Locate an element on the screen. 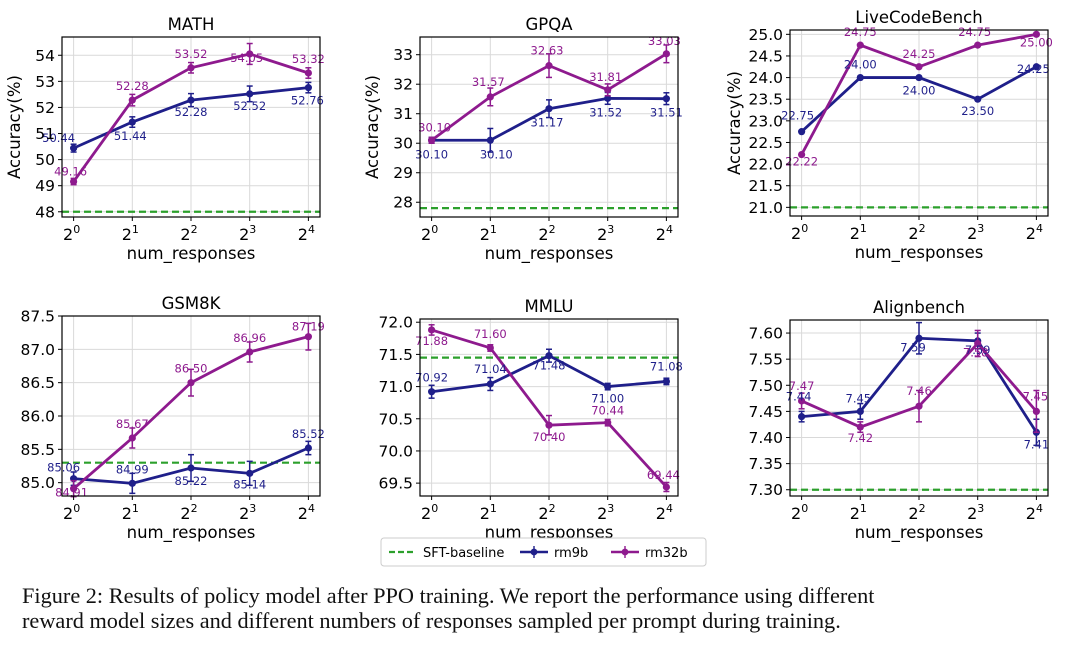 The image size is (1080, 651). chart-title: Alignbench is located at coordinates (919, 307).